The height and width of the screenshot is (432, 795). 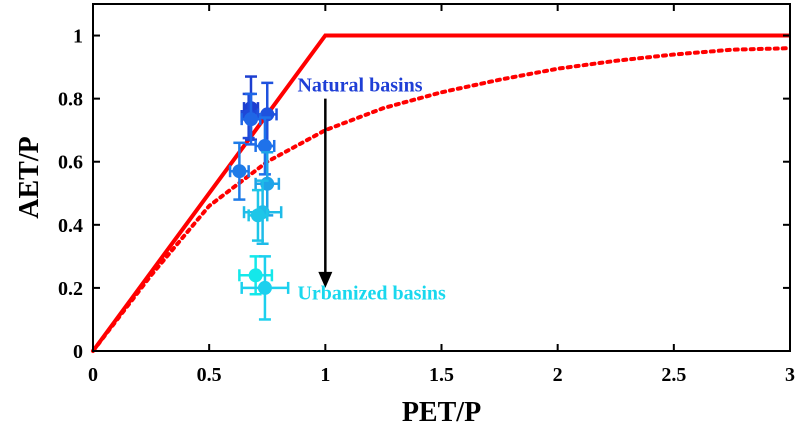 What do you see at coordinates (70, 100) in the screenshot?
I see `y-tick-label: 0.8` at bounding box center [70, 100].